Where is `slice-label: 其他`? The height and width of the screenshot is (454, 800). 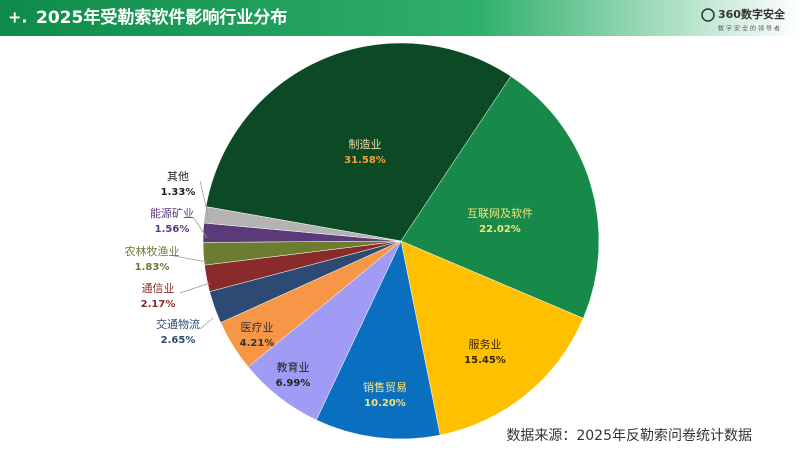 slice-label: 其他 is located at coordinates (178, 176).